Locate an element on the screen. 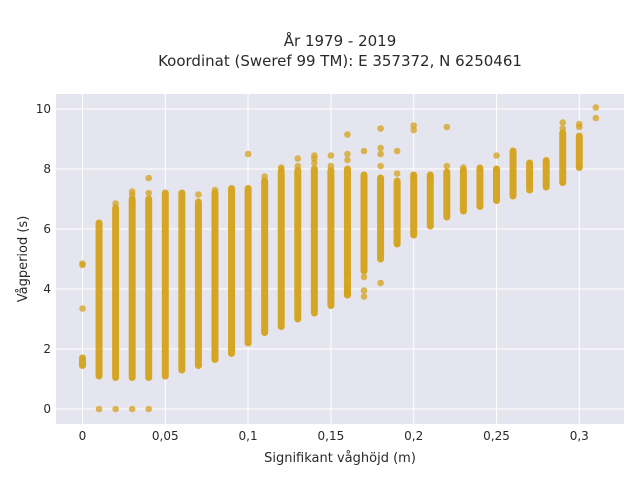  y-tick-label: 4 is located at coordinates (47, 289).